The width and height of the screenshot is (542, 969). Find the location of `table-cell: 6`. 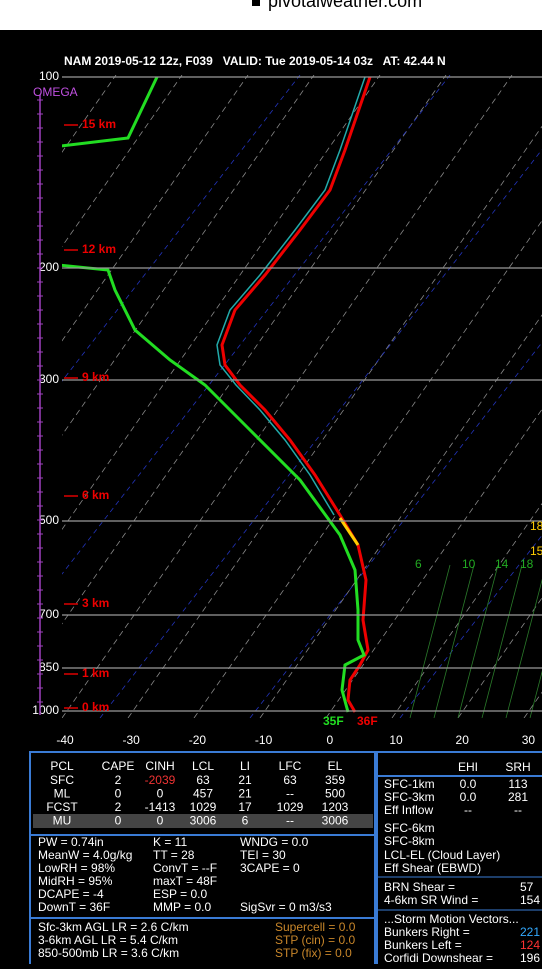

table-cell: 6 is located at coordinates (245, 821).